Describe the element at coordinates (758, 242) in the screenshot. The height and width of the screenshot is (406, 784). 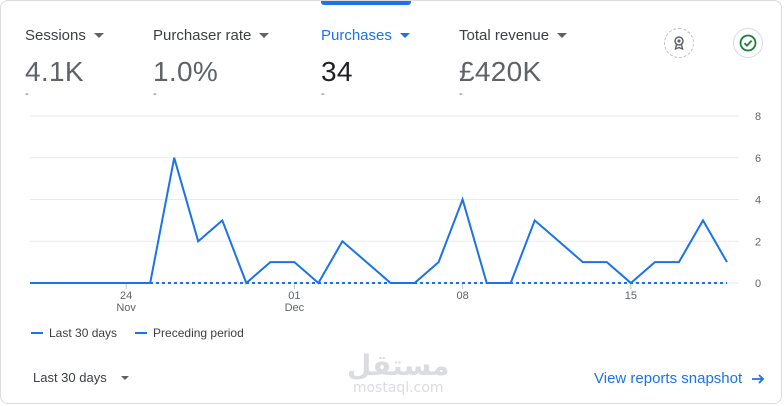
I see `y-tick-label: 2` at that location.